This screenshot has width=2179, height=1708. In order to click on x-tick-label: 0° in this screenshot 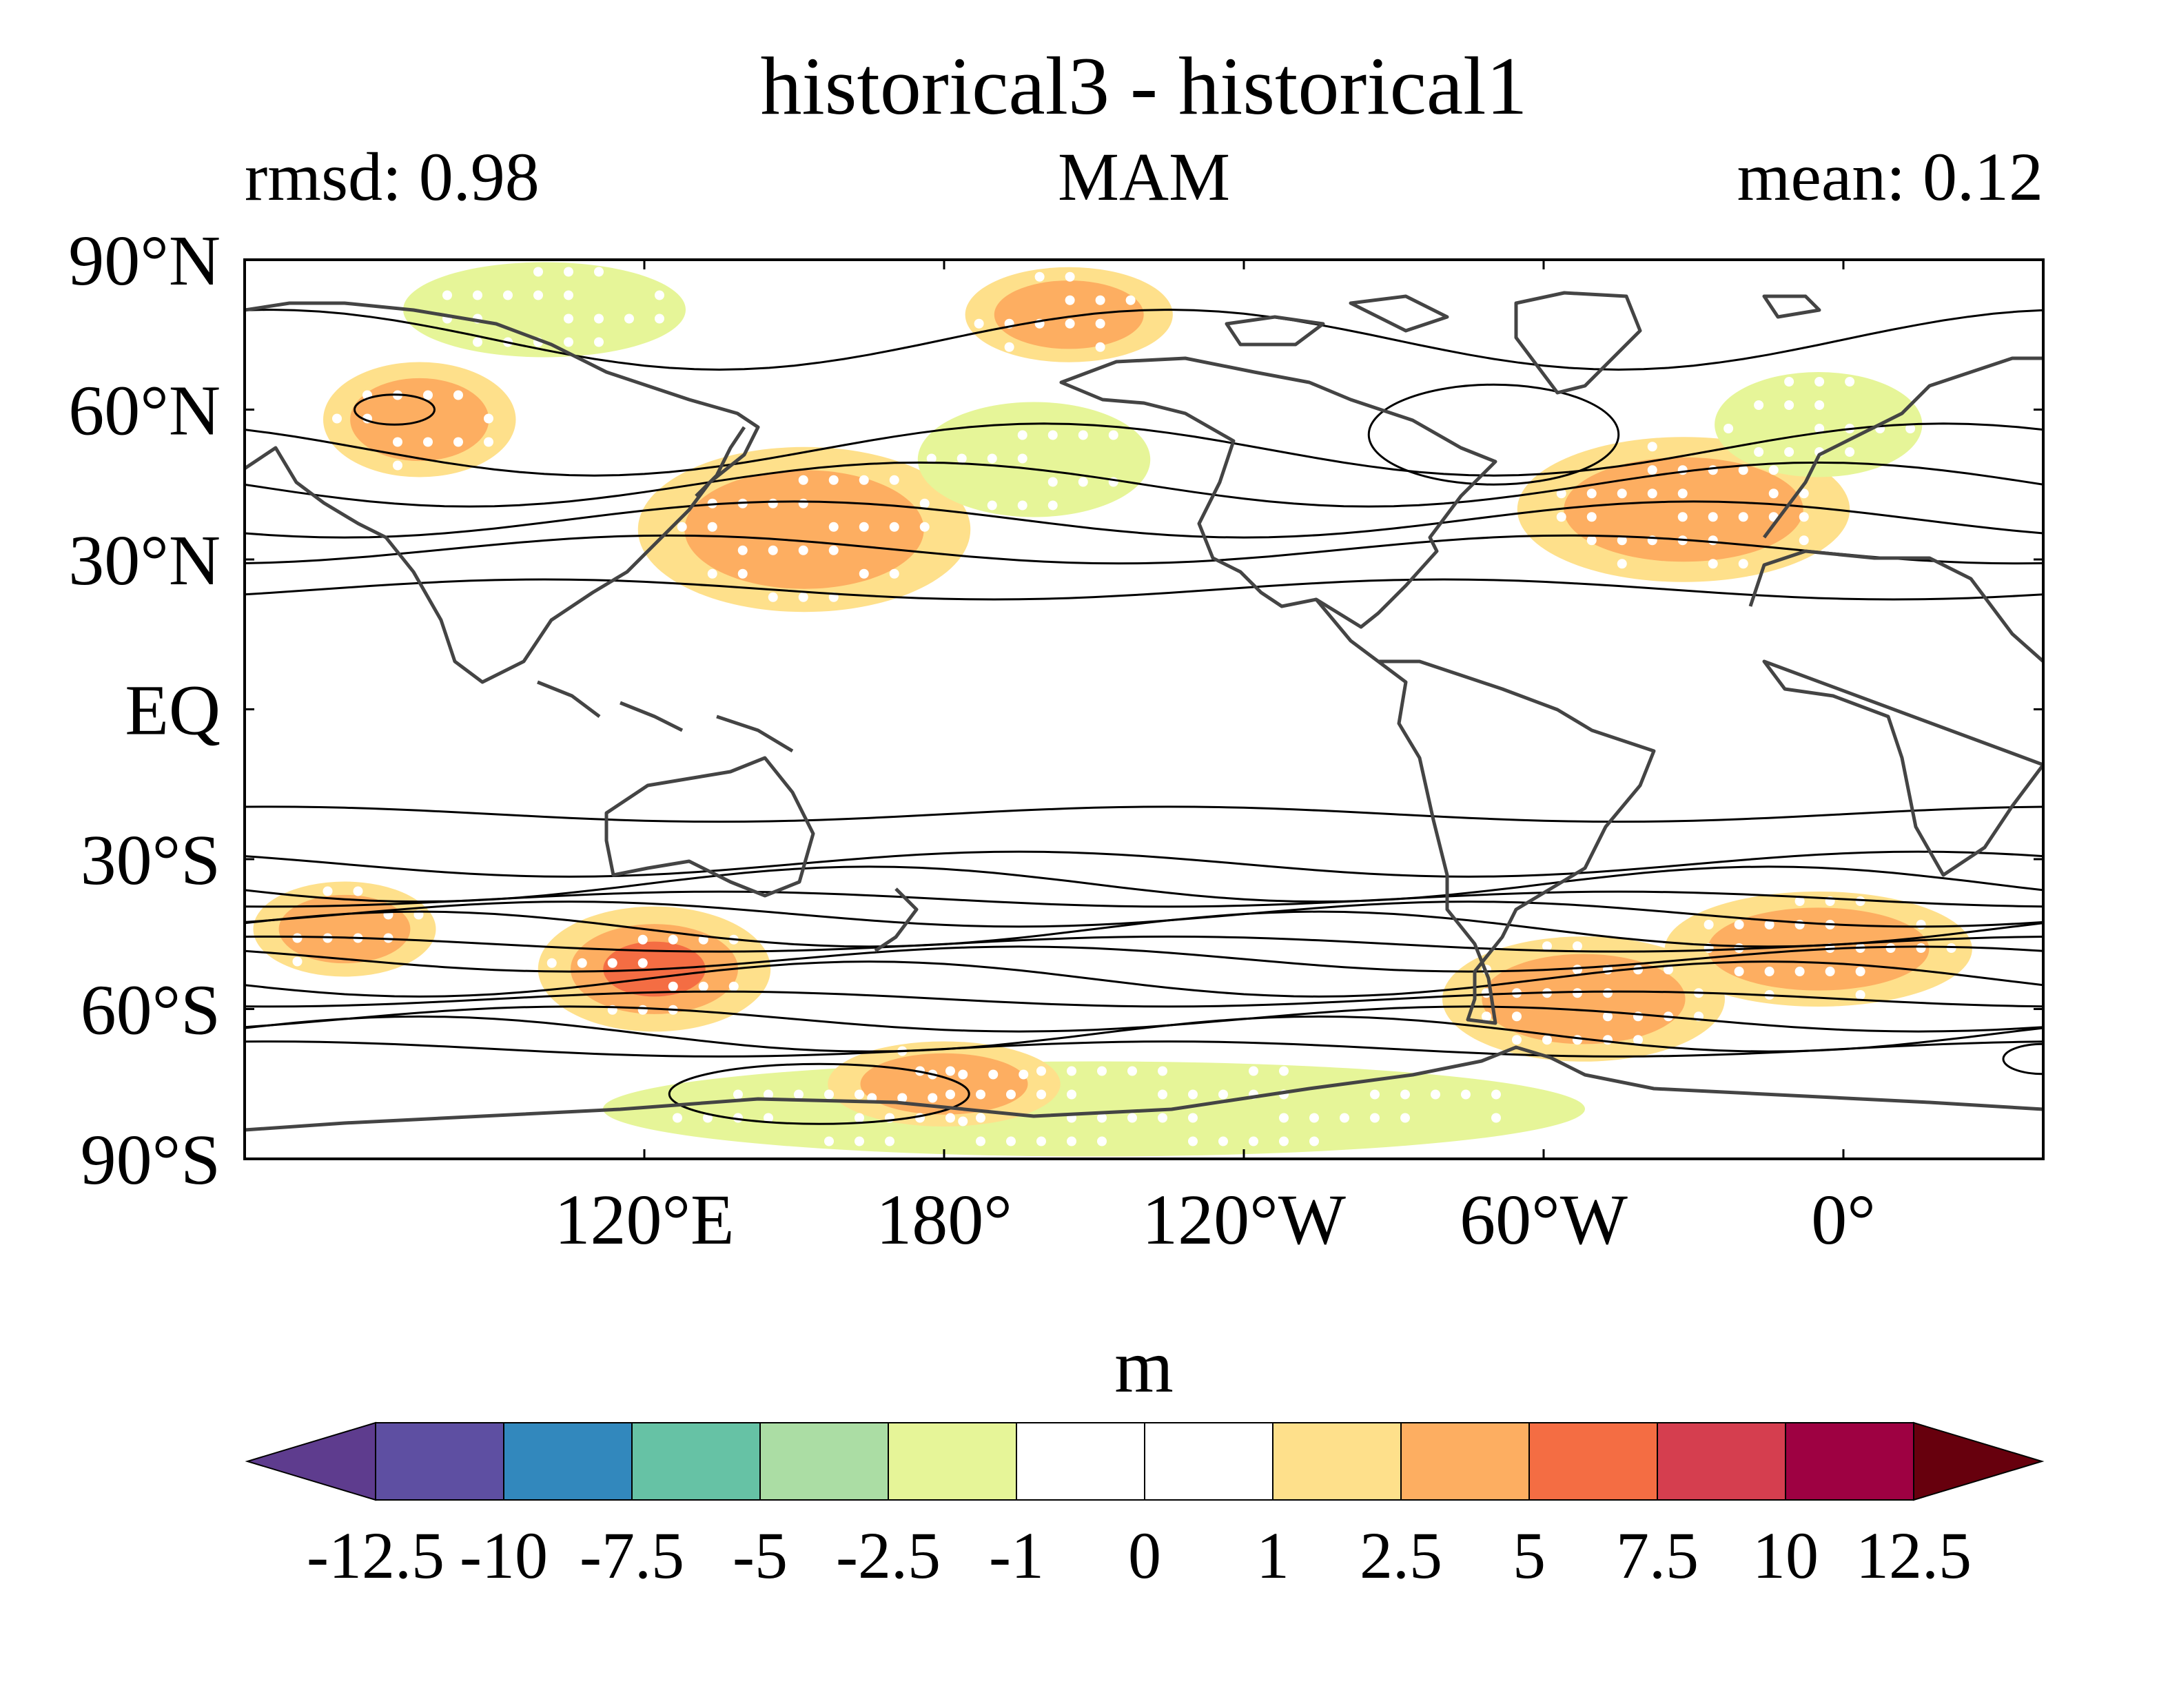, I will do `click(1843, 1219)`.